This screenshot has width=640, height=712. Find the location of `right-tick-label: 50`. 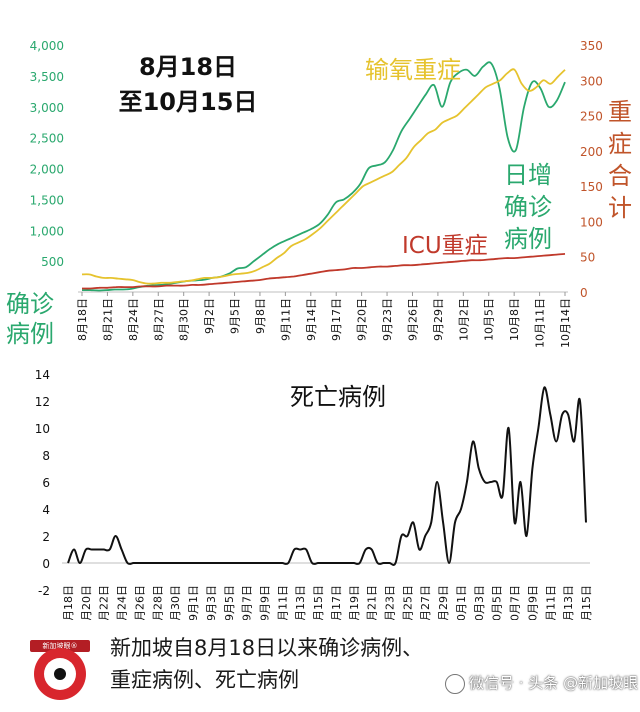

right-tick-label: 50 is located at coordinates (587, 258).